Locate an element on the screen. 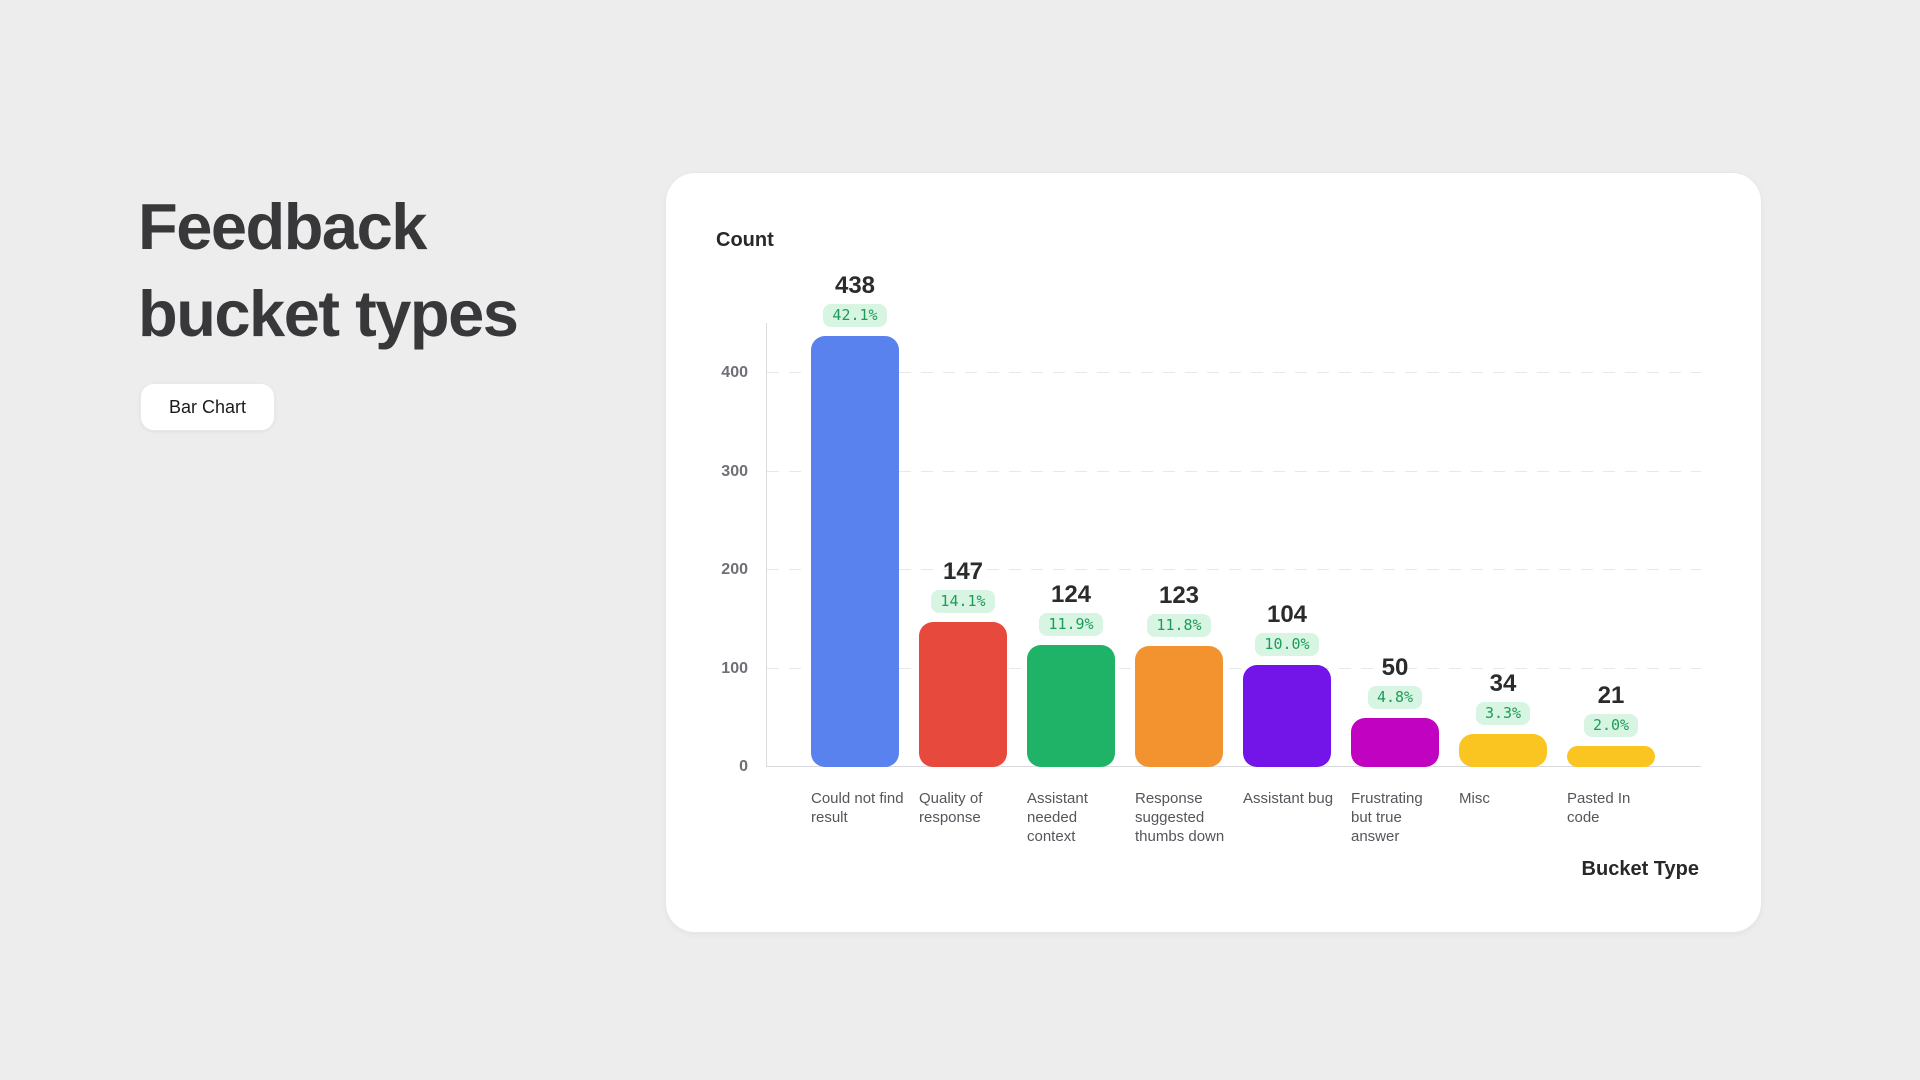 This screenshot has height=1080, width=1920. y-axis-line is located at coordinates (766, 545).